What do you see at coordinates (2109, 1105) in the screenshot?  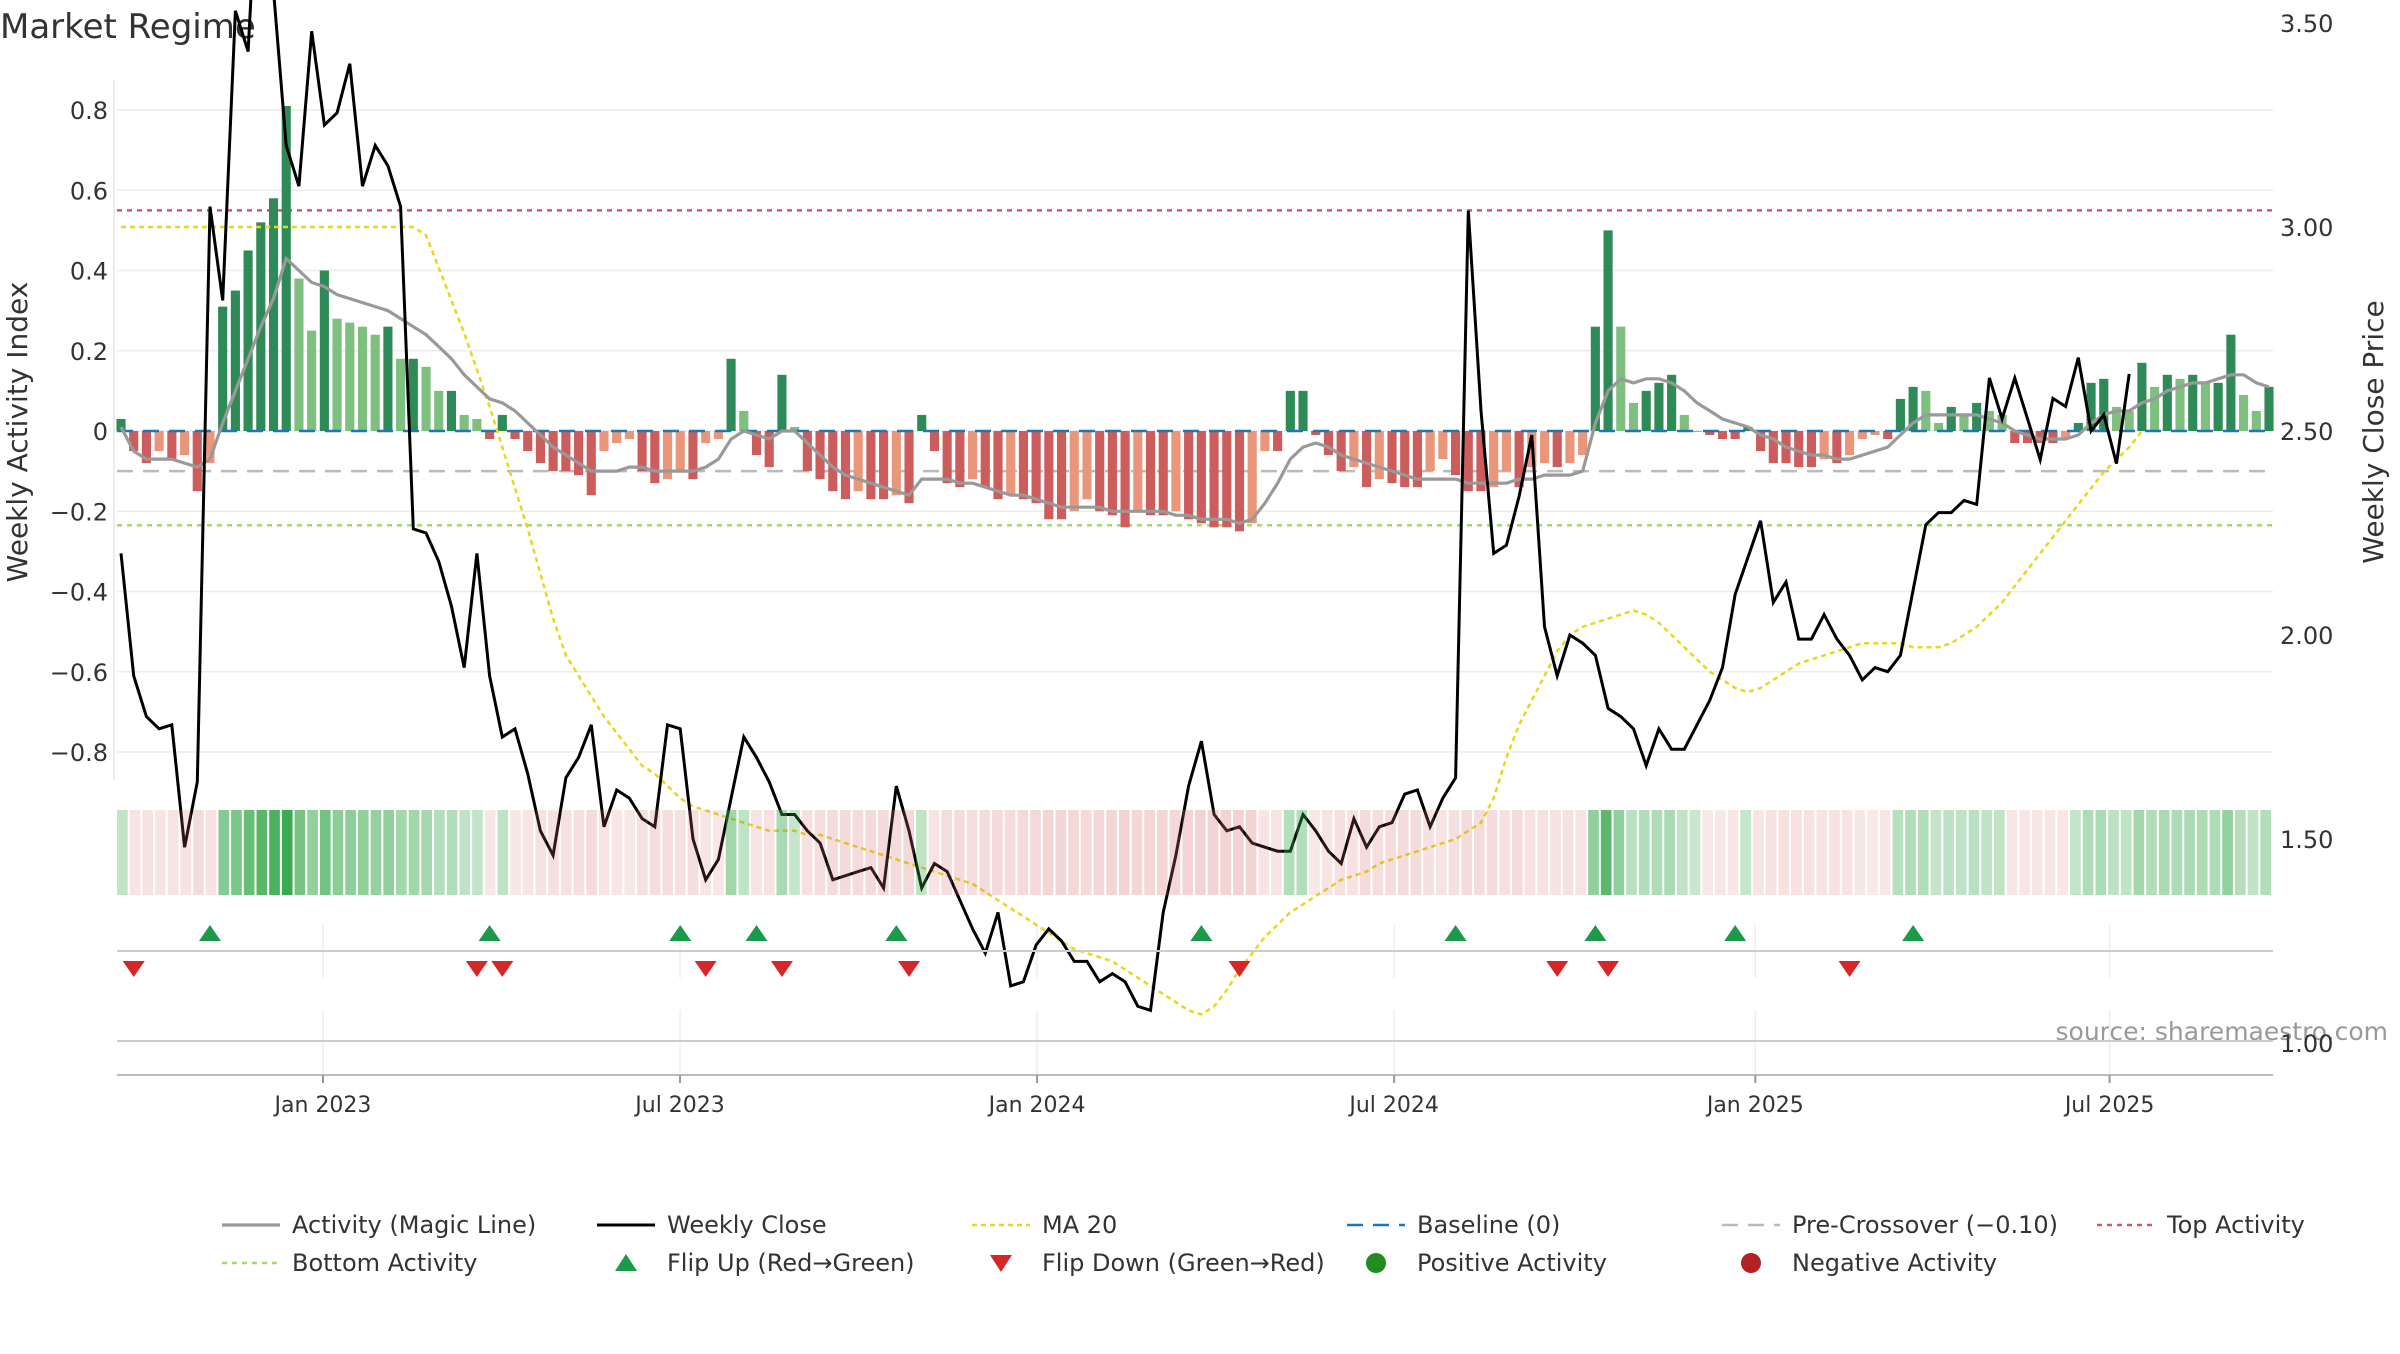 I see `x-tick-label: Jul 2025` at bounding box center [2109, 1105].